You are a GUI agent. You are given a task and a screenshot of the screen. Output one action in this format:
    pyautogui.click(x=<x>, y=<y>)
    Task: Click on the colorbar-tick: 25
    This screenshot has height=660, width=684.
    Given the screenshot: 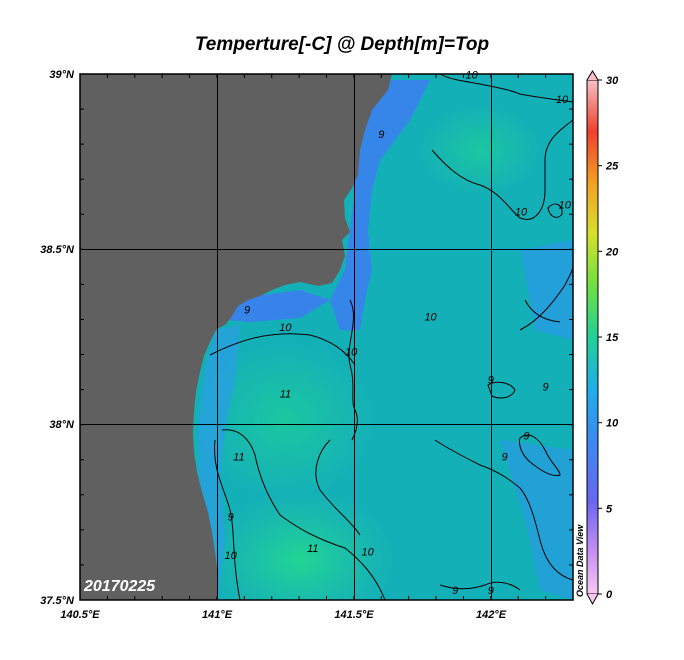 What is the action you would take?
    pyautogui.click(x=612, y=167)
    